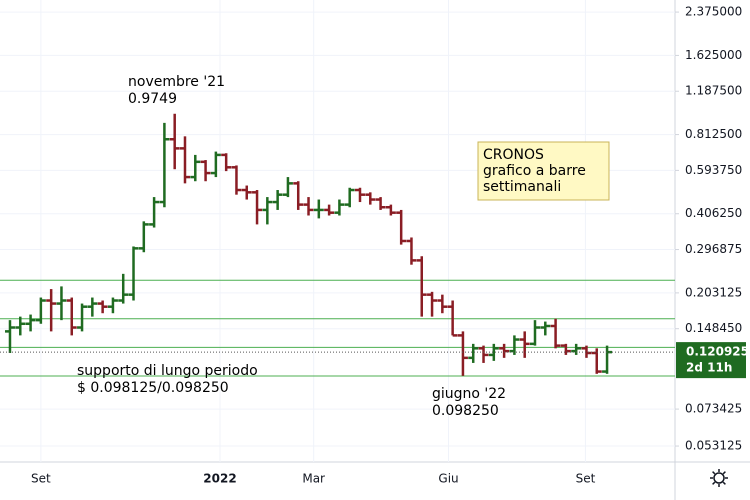 Image resolution: width=750 pixels, height=500 pixels. Describe the element at coordinates (713, 409) in the screenshot. I see `y-tick-label: 0.073425` at that location.